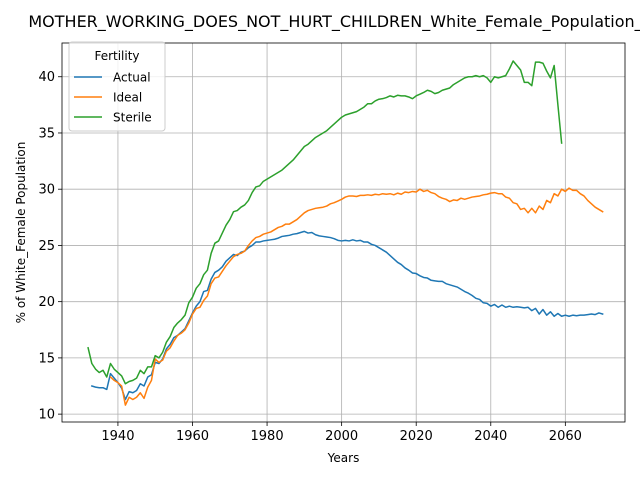 This screenshot has height=480, width=640. Describe the element at coordinates (112, 78) in the screenshot. I see `legend-entry-actual: Actual` at that location.